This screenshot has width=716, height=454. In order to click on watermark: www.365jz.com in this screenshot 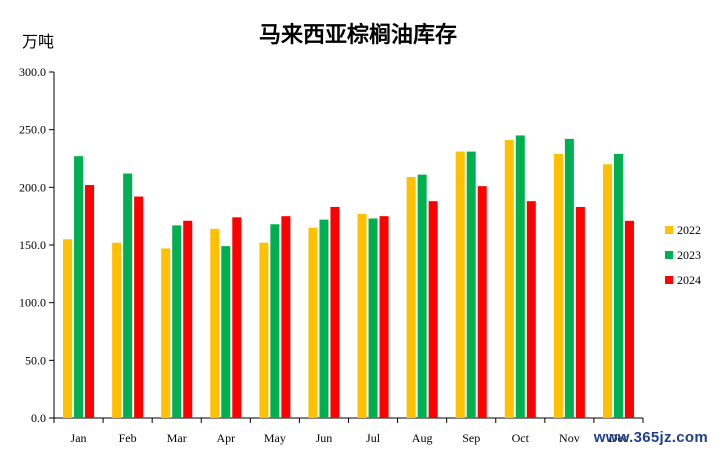, I will do `click(650, 437)`.